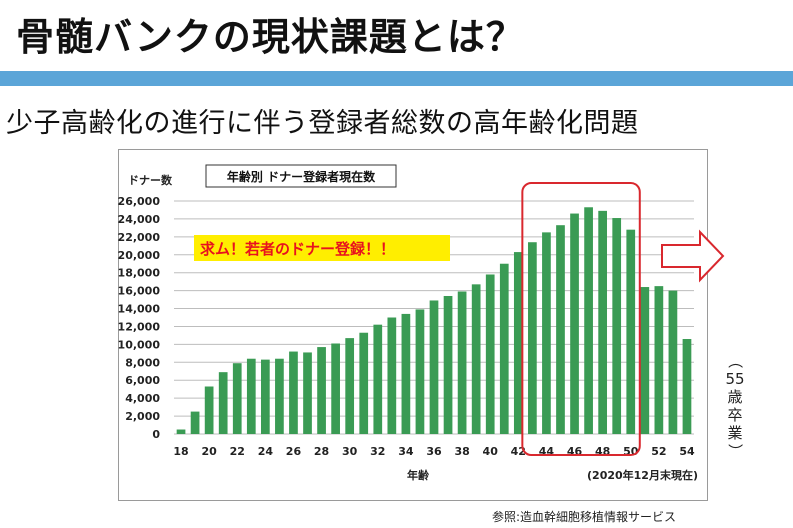 Image resolution: width=793 pixels, height=528 pixels. Describe the element at coordinates (396, 78) in the screenshot. I see `title-divider-band` at that location.